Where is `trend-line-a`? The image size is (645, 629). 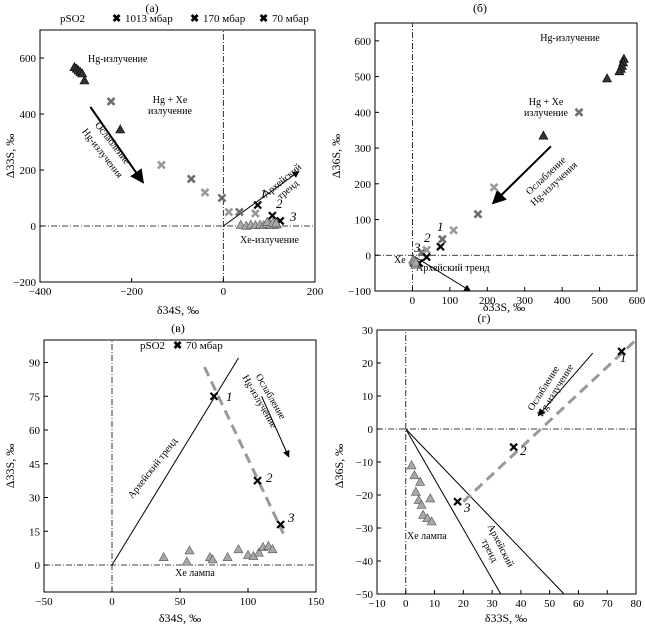 trend-line-a is located at coordinates (261, 198).